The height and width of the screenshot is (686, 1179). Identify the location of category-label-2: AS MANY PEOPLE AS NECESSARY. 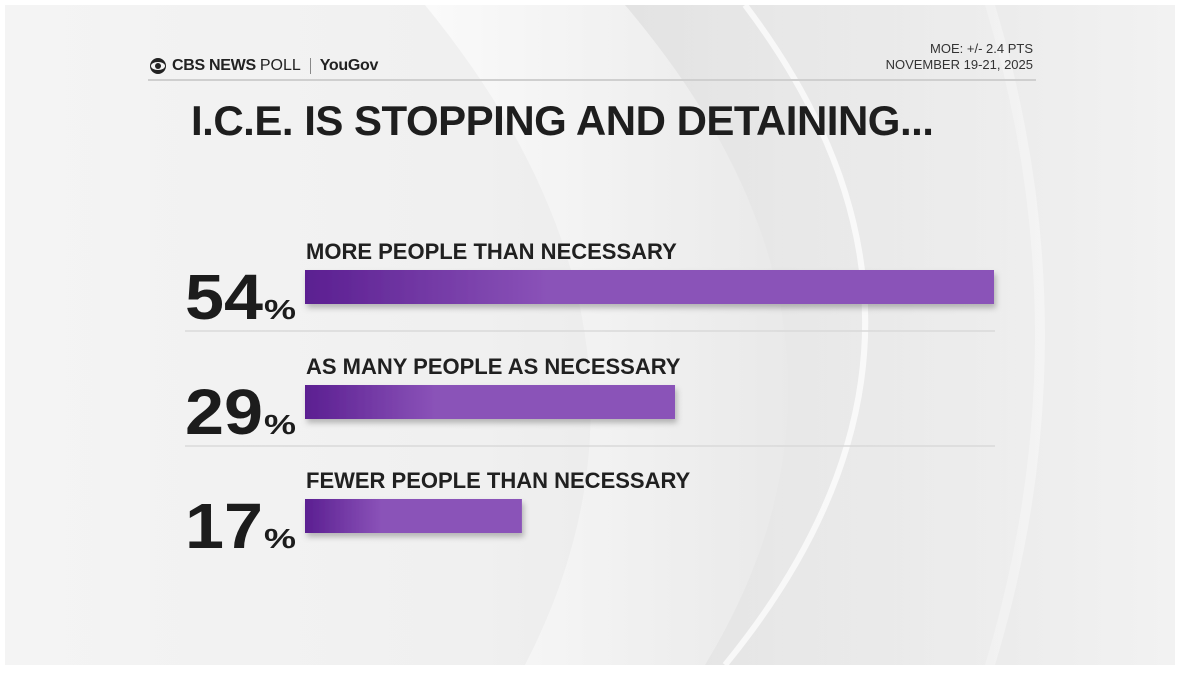
(493, 366).